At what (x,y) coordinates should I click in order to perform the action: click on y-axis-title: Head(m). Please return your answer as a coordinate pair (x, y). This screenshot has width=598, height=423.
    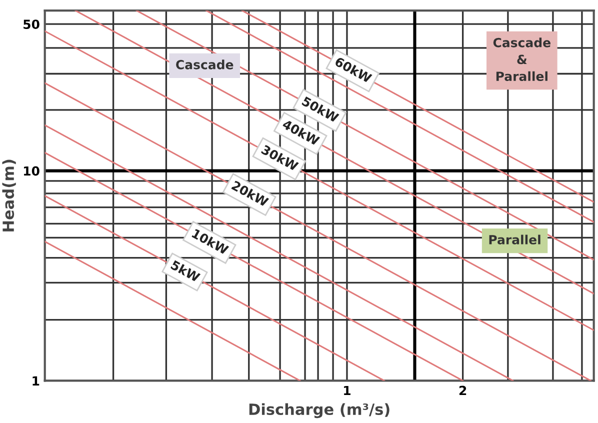
    Looking at the image, I should click on (9, 196).